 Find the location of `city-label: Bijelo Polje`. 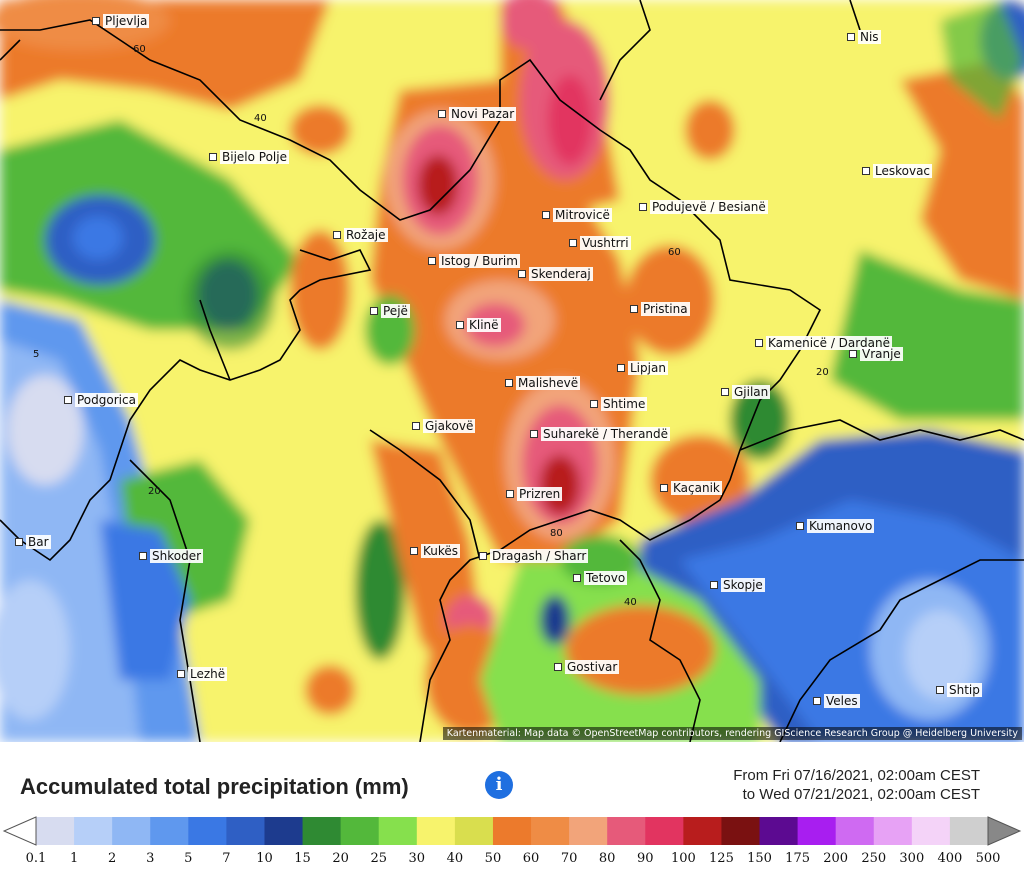

city-label: Bijelo Polje is located at coordinates (249, 156).